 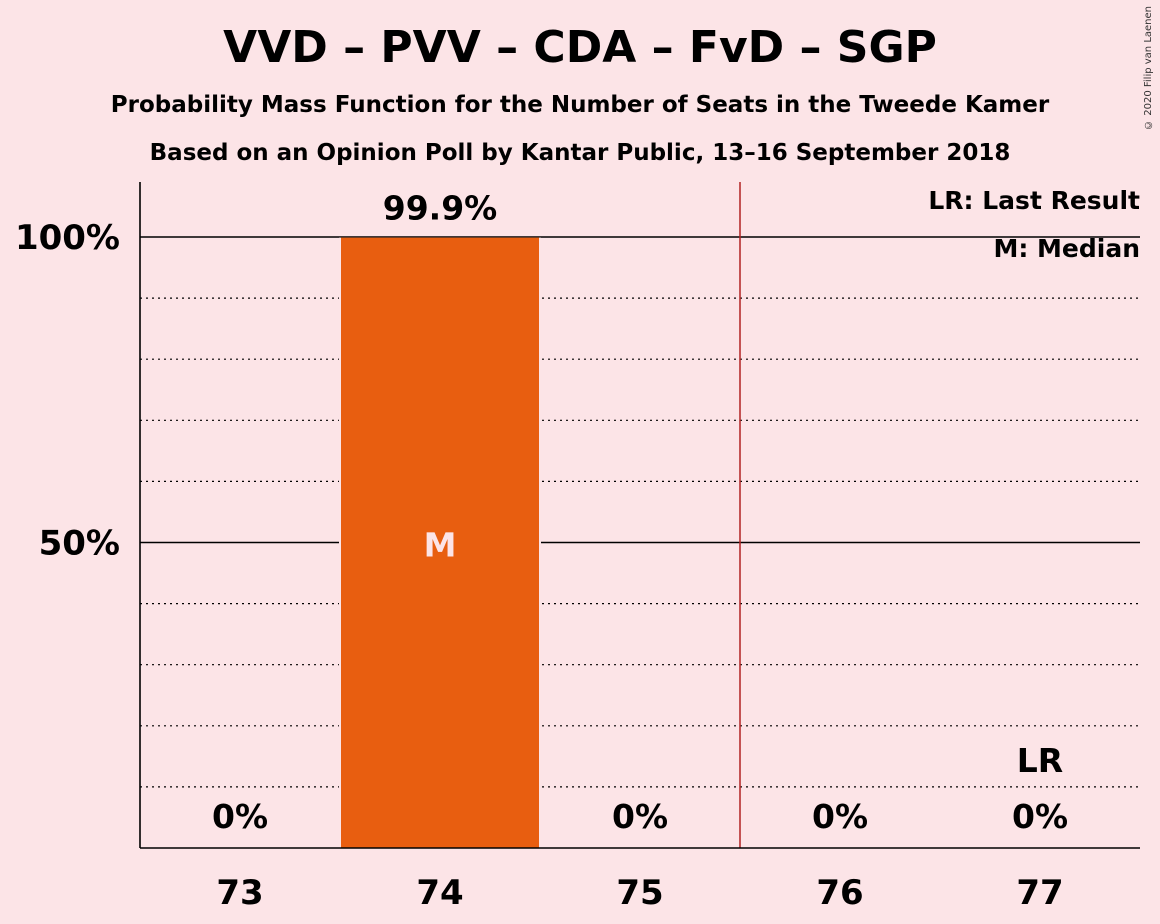 I want to click on chart-title: VVD – PVV – CDA – FvD – SGP, so click(x=580, y=47).